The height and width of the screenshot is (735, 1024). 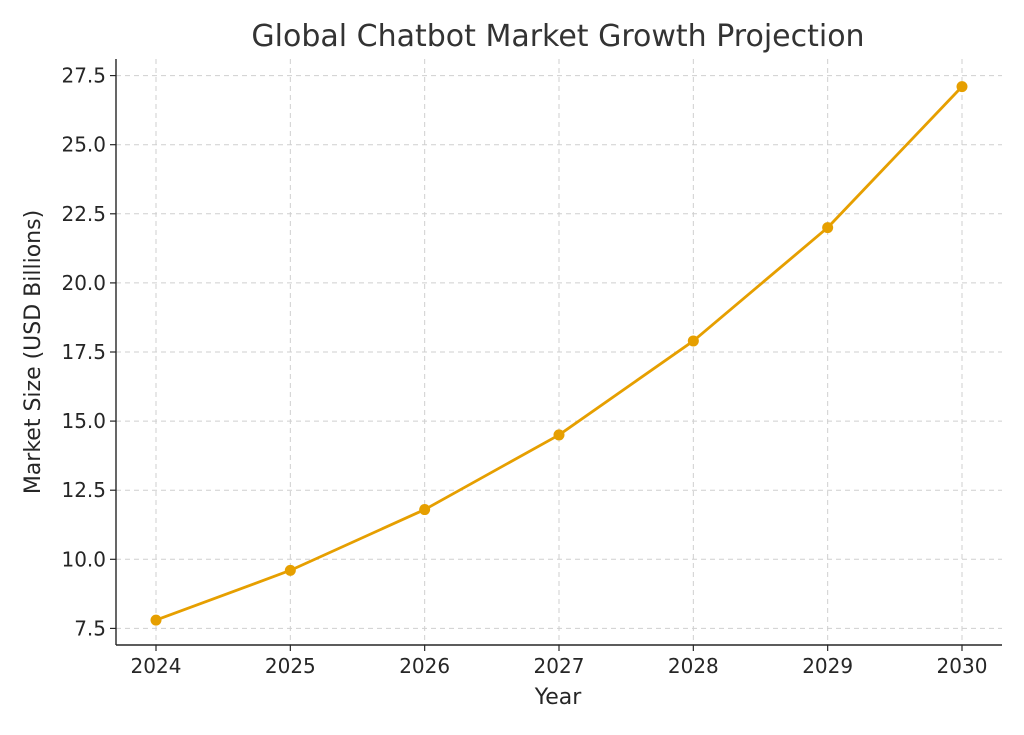 I want to click on x-tick-label: 2025, so click(x=290, y=666).